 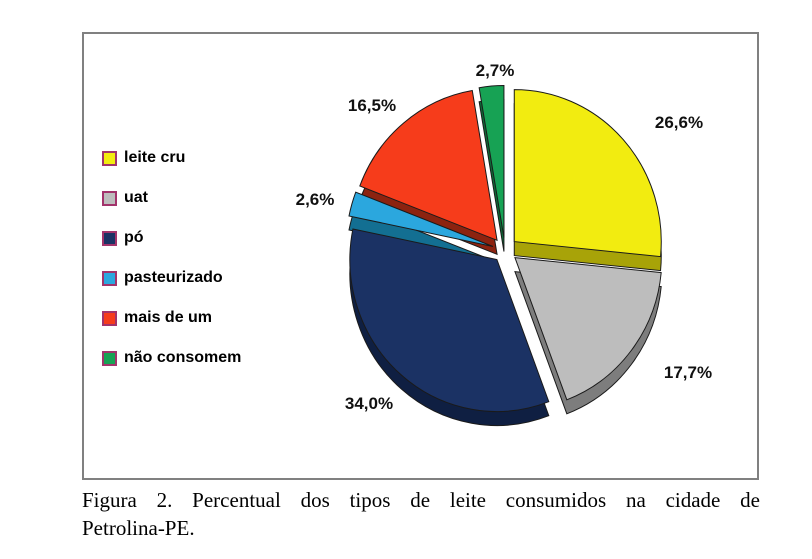 What do you see at coordinates (369, 403) in the screenshot?
I see `pie-label-po: 34,0%` at bounding box center [369, 403].